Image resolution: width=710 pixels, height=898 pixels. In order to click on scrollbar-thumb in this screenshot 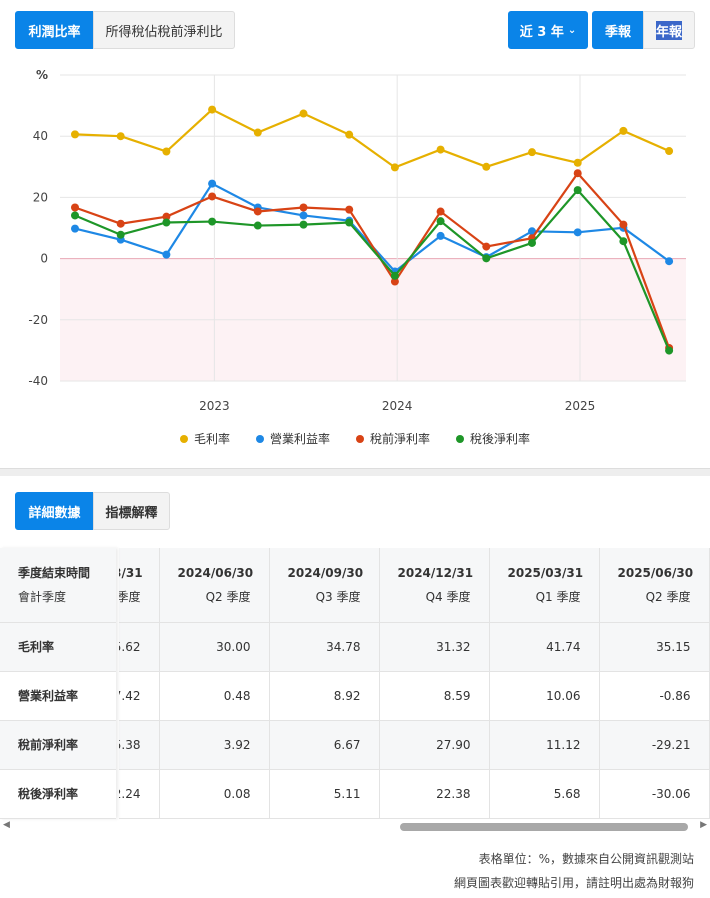, I will do `click(544, 827)`.